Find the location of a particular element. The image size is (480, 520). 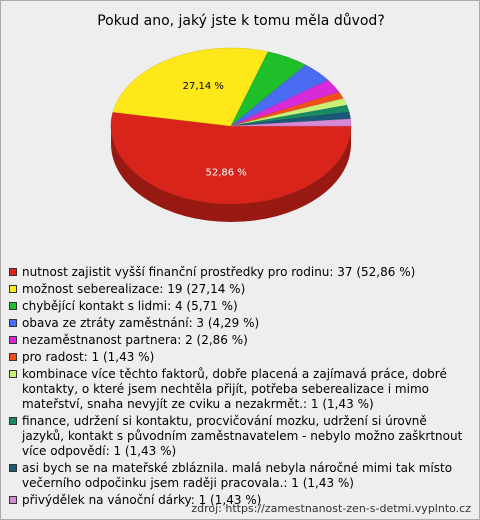

legend-item: obava ze ztráty zaměstnání: 3 (4,29 %) is located at coordinates (239, 323).